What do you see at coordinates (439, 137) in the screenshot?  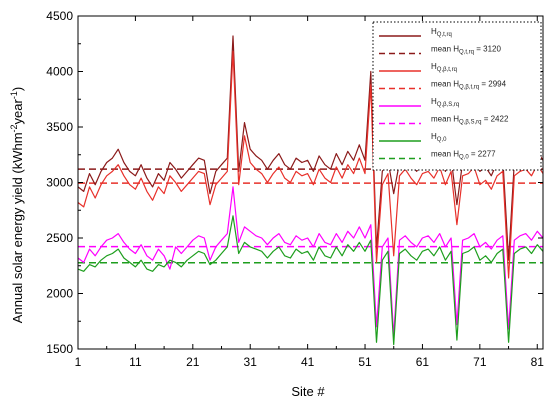 I see `legend-entry-6: HQ,0` at bounding box center [439, 137].